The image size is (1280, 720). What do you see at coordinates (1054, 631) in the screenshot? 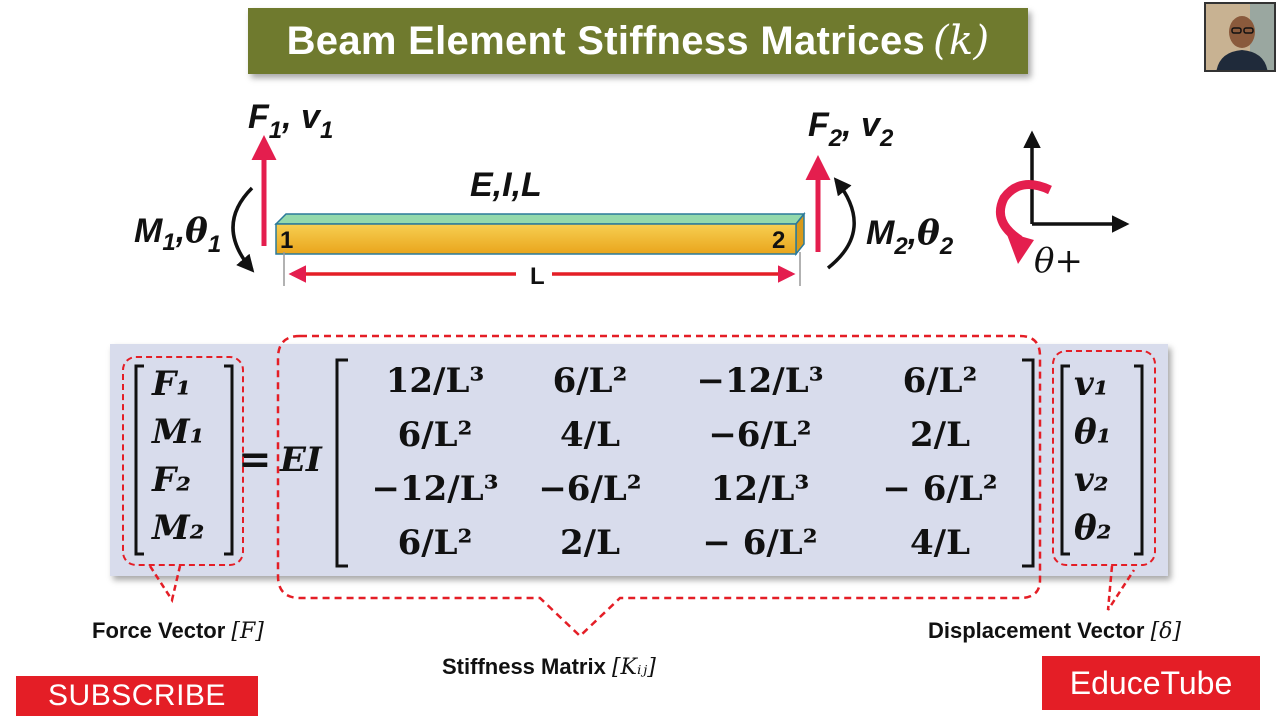
I see `displacement-vector-label: Displacement Vector [δ]` at bounding box center [1054, 631].